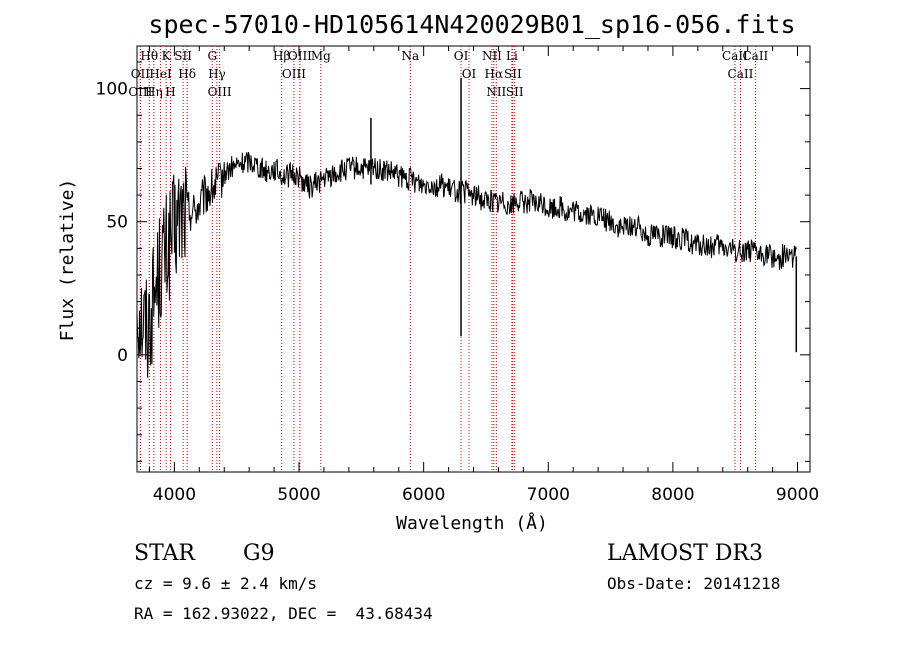 The width and height of the screenshot is (900, 649). I want to click on line-label-3: Hη, so click(154, 92).